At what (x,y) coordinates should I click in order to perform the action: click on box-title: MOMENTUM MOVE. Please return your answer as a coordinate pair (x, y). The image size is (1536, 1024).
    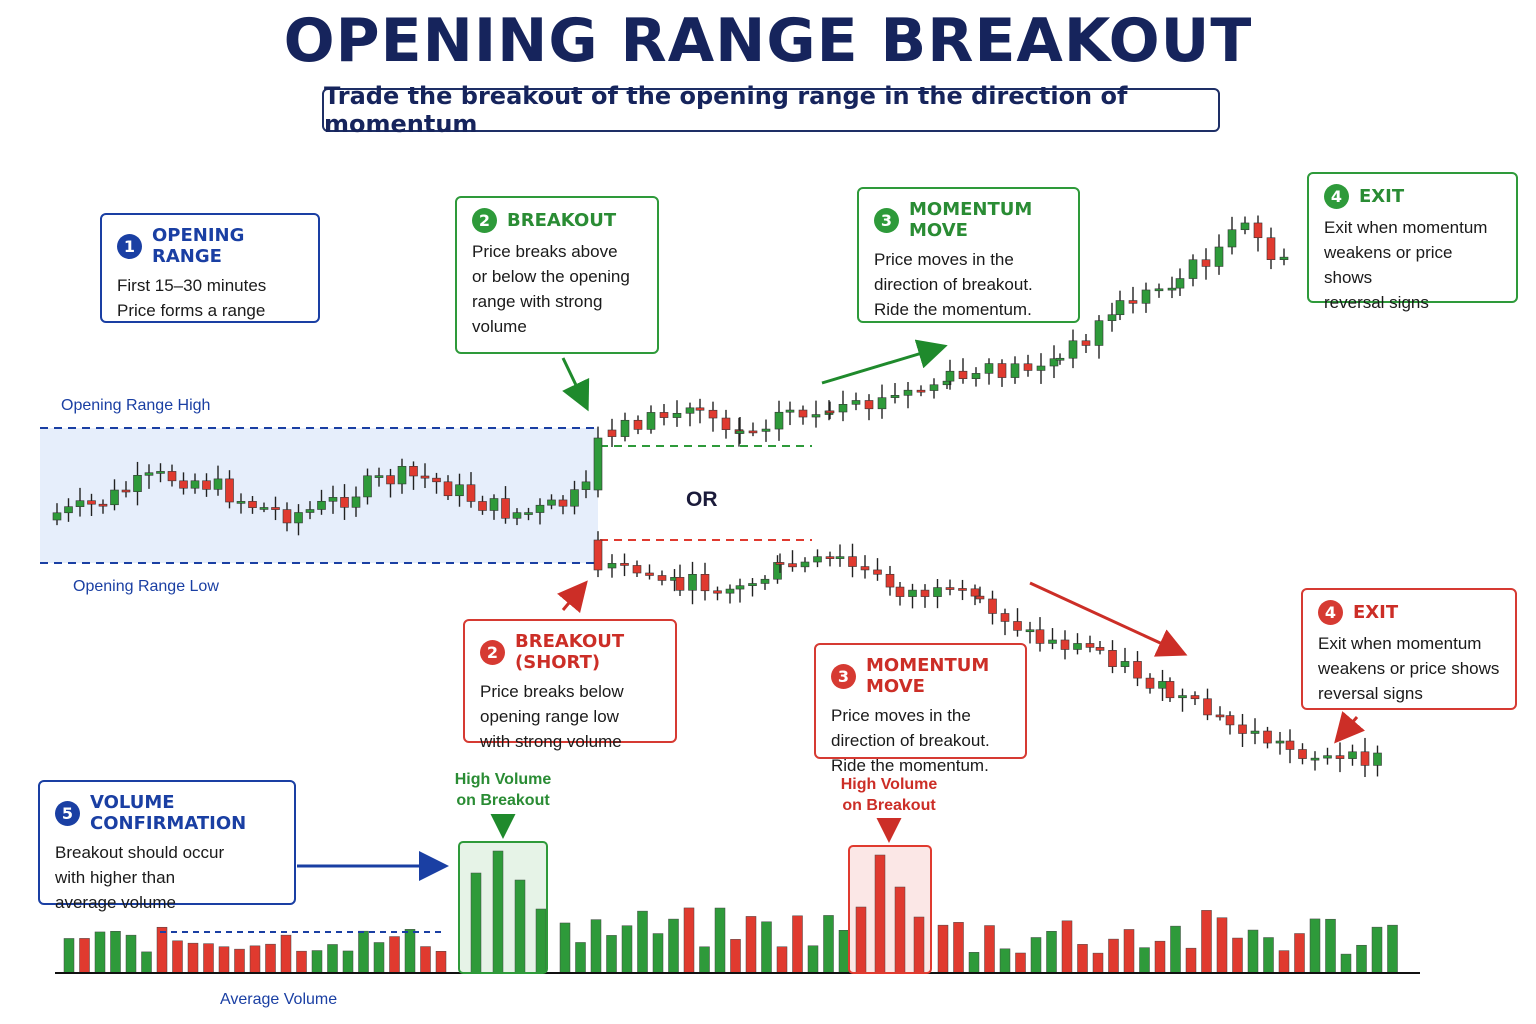
    Looking at the image, I should click on (971, 220).